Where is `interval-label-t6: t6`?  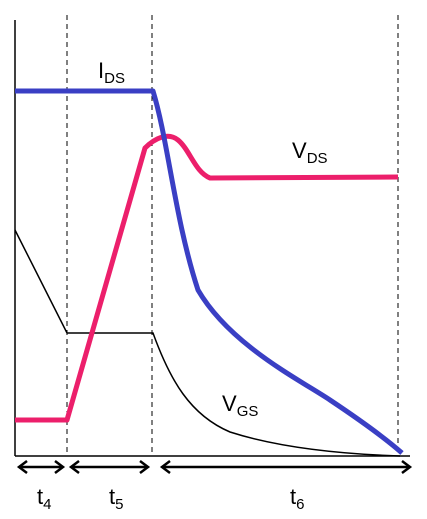
interval-label-t6: t6 is located at coordinates (297, 498).